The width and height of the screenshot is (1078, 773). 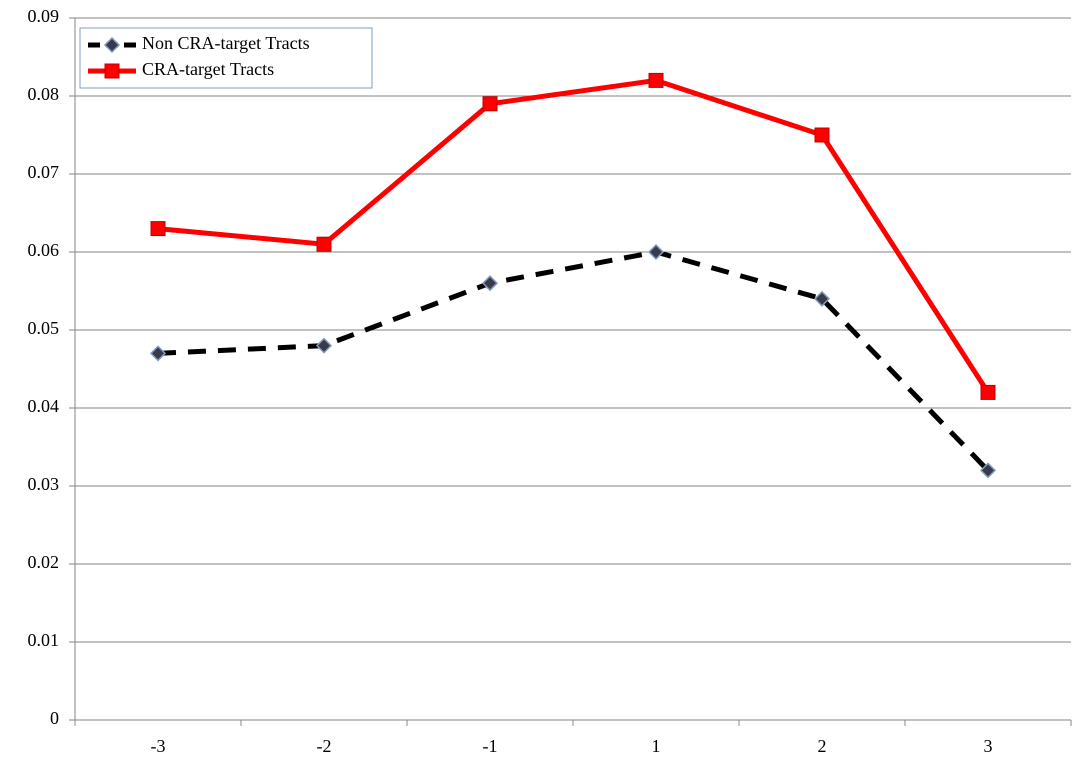 I want to click on y-tick-label: 0.02, so click(x=44, y=562).